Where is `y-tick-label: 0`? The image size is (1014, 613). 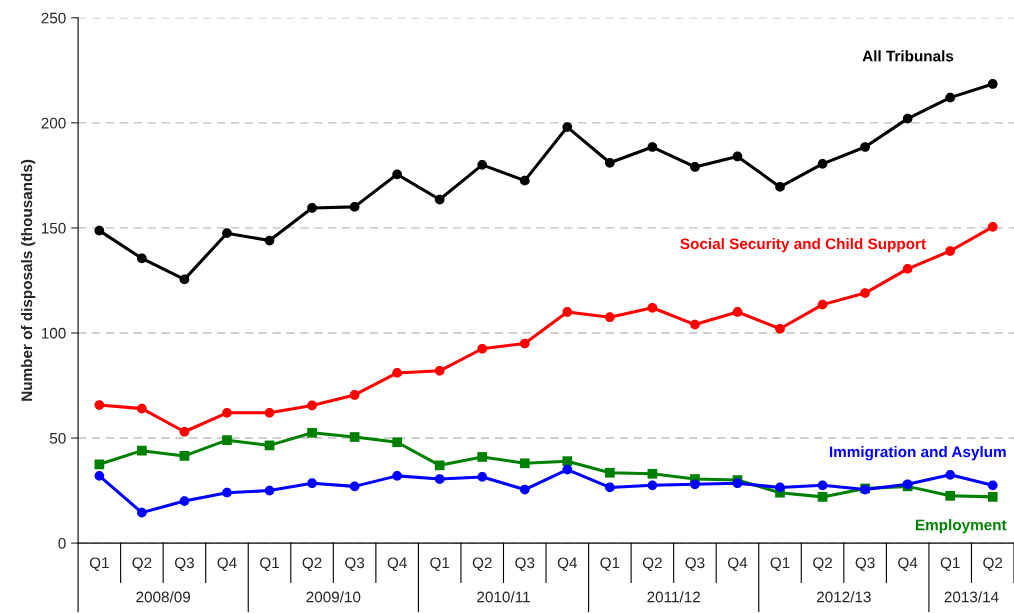
y-tick-label: 0 is located at coordinates (62, 543).